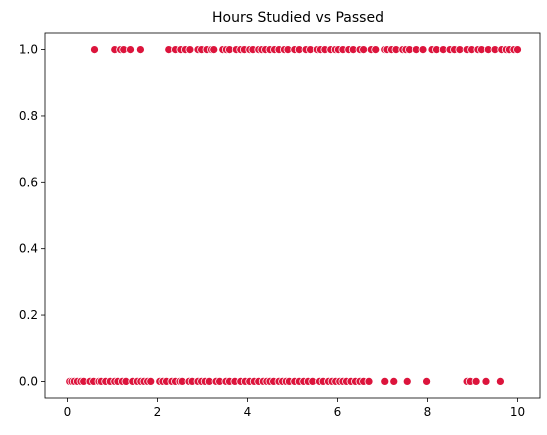 The image size is (547, 435). Describe the element at coordinates (428, 412) in the screenshot. I see `x-tick-label: 8` at that location.